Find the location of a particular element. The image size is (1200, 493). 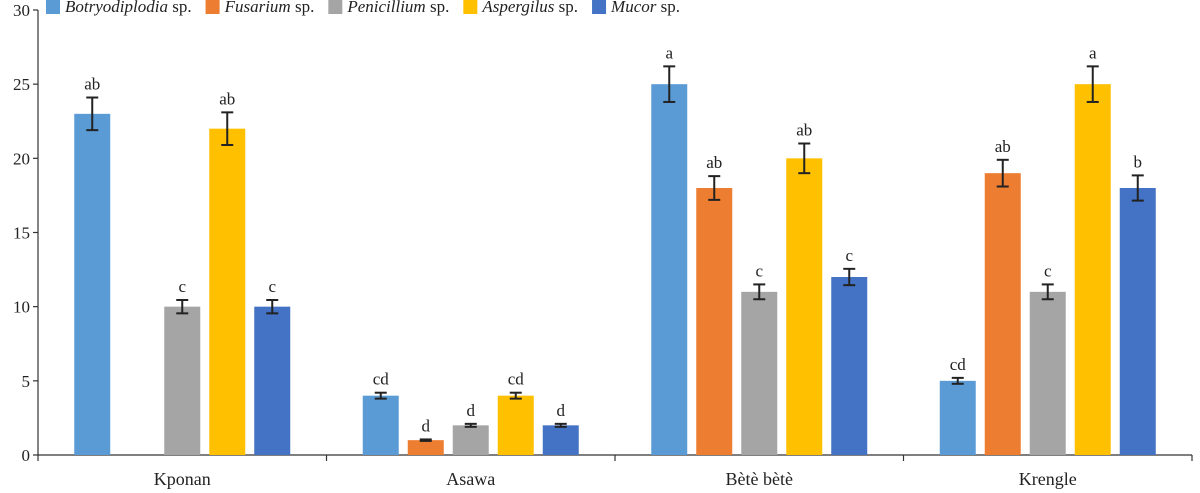

legend-item: Mucor sp. is located at coordinates (636, 8).